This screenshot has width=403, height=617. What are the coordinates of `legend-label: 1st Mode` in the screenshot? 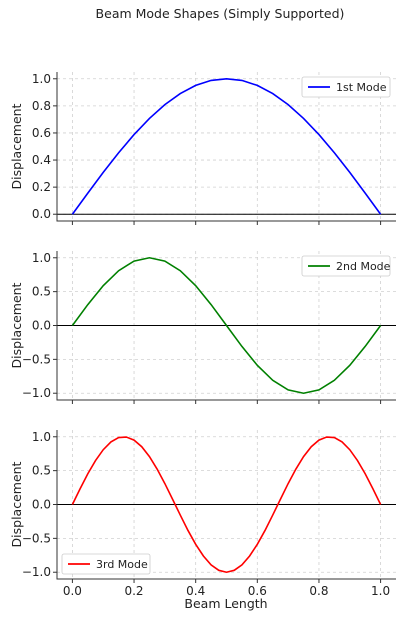 It's located at (361, 87).